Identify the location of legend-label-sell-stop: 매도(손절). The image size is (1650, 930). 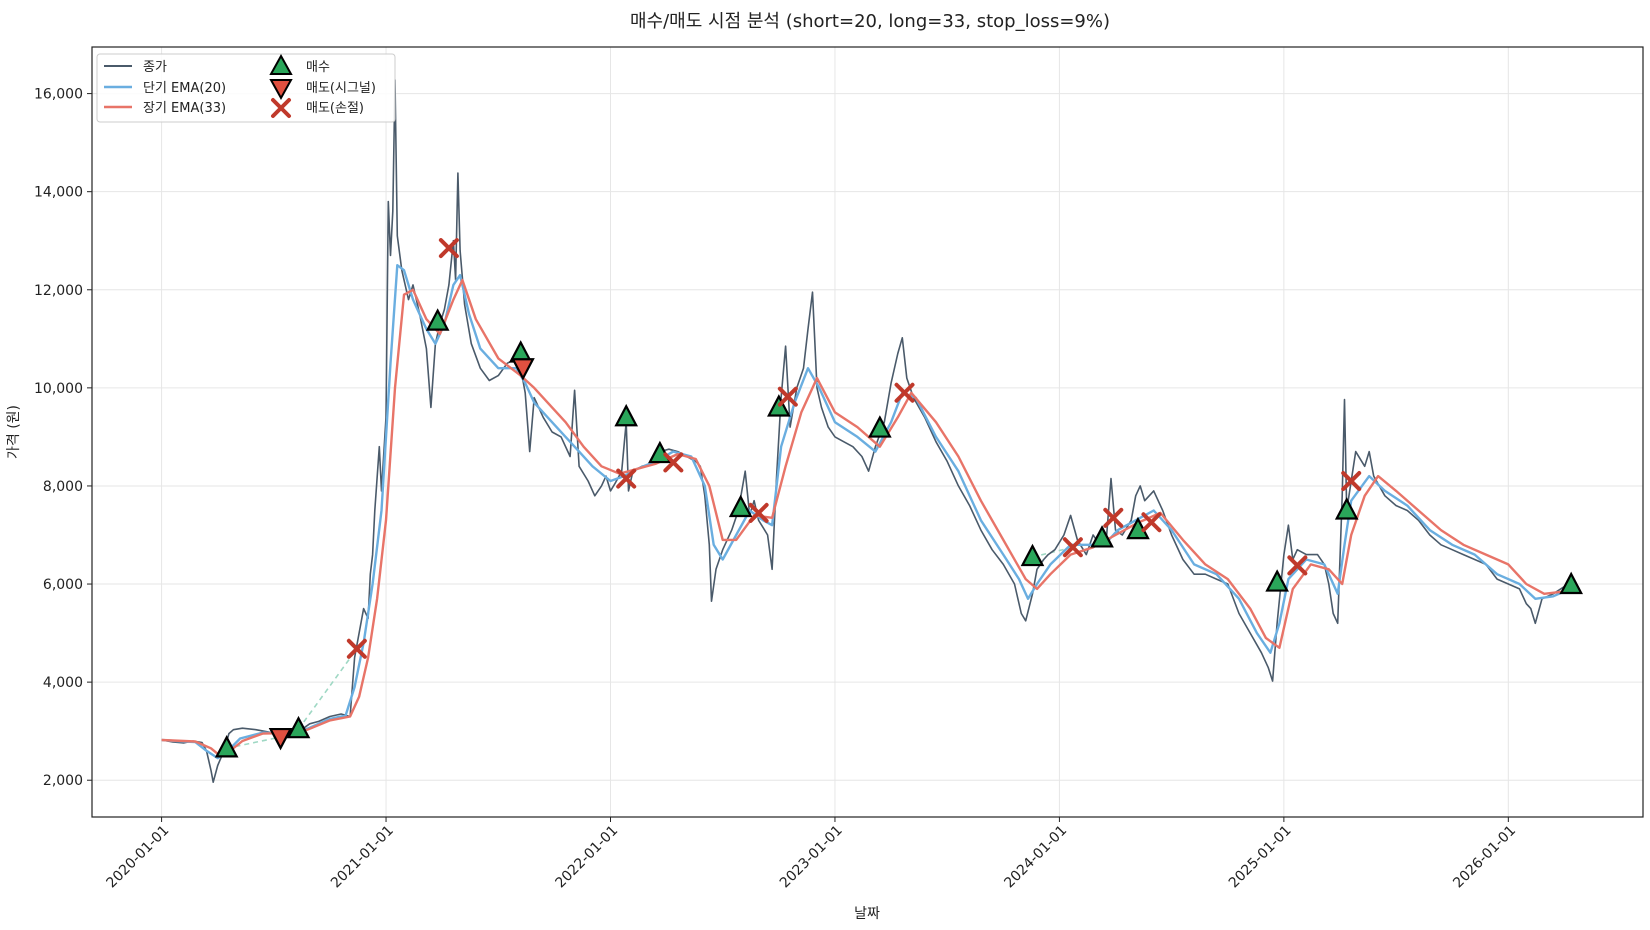
(335, 108).